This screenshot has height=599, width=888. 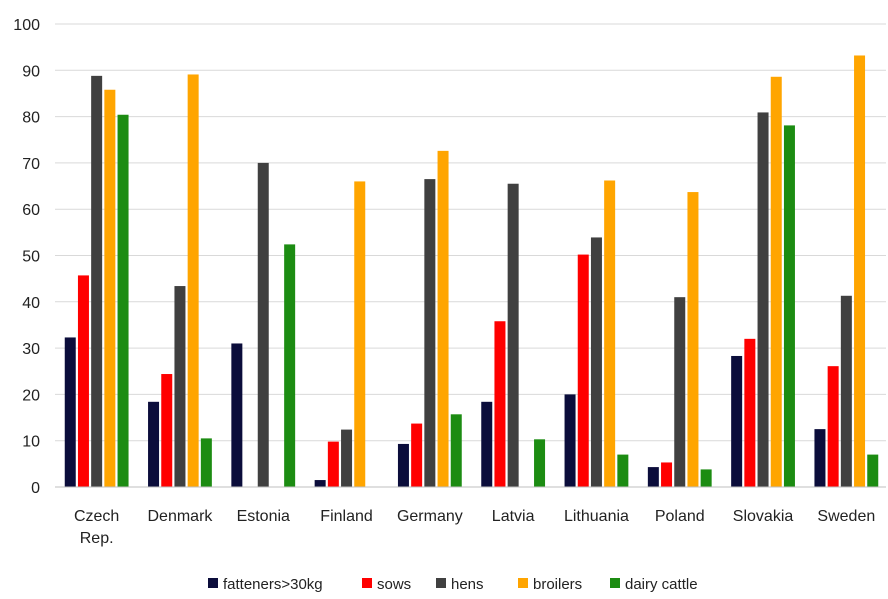 I want to click on x-category-label: Estonia, so click(x=263, y=516).